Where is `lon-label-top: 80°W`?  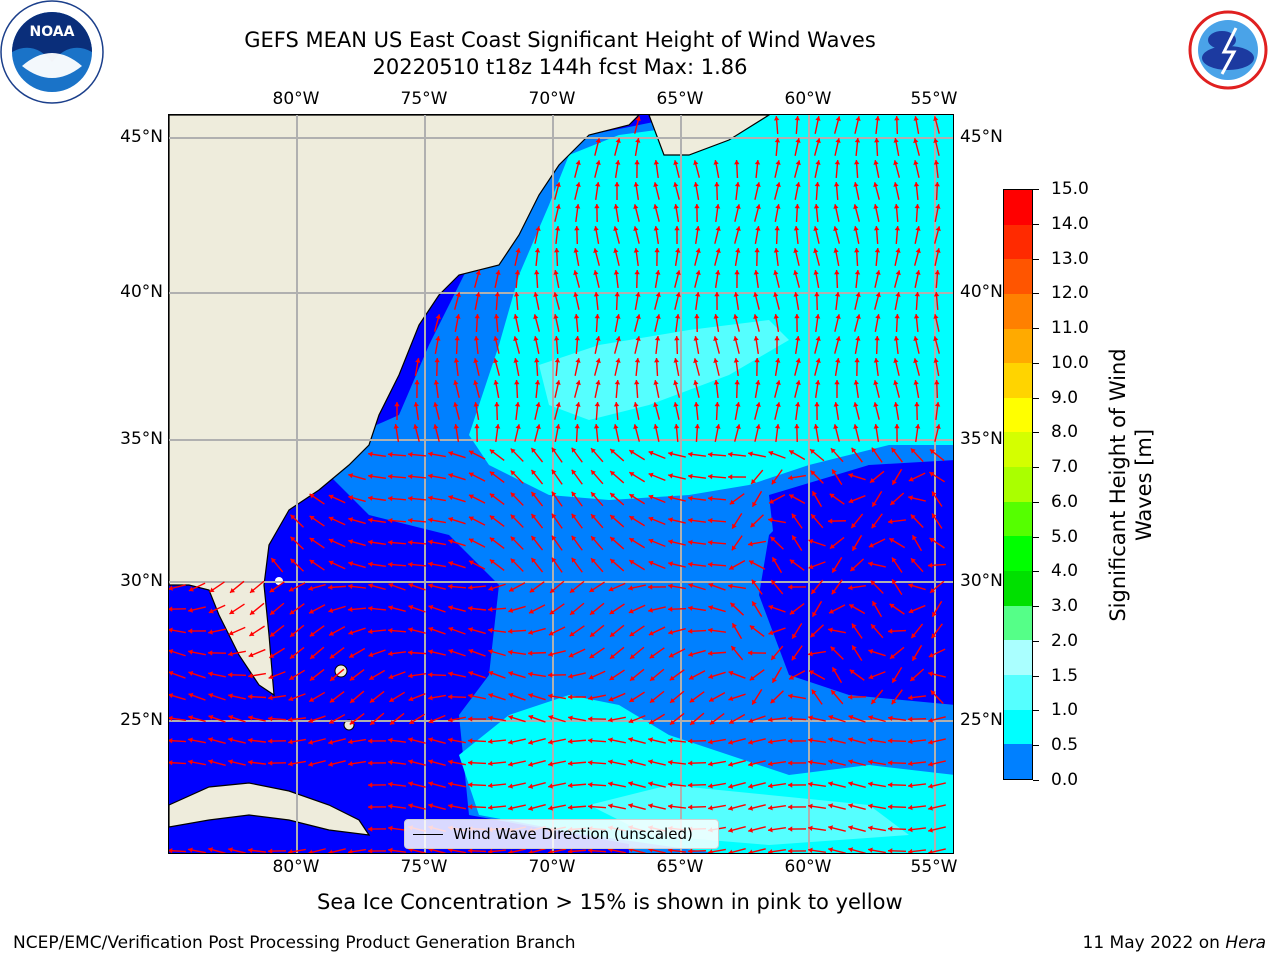 lon-label-top: 80°W is located at coordinates (296, 99).